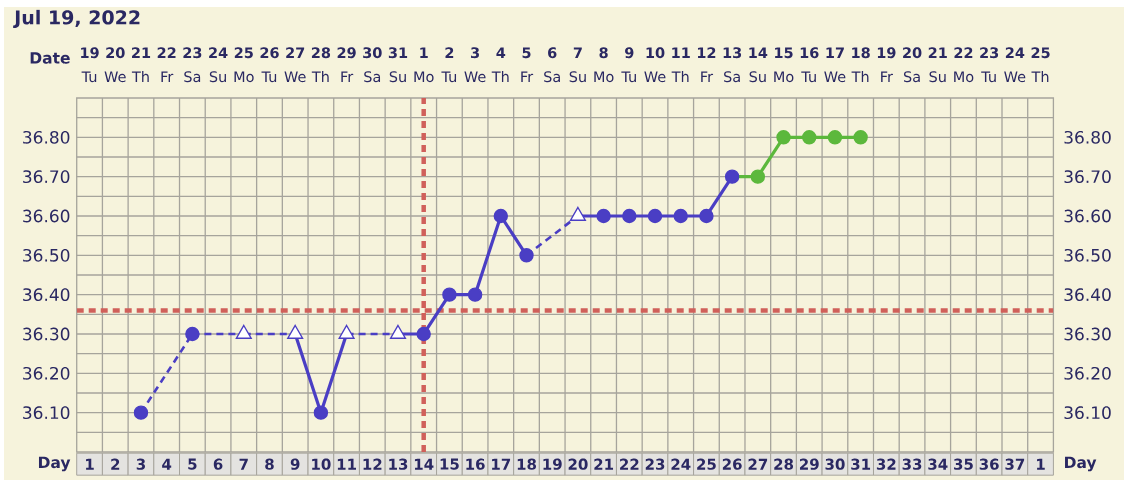 The height and width of the screenshot is (480, 1124). Describe the element at coordinates (758, 65) in the screenshot. I see `x2-tick-label: 14 Su` at that location.